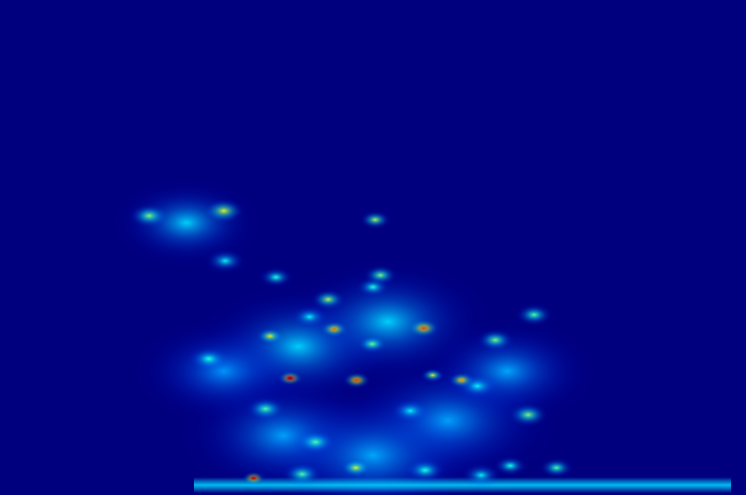 This screenshot has width=746, height=495. I want to click on baseline-band-layer, so click(462, 485).